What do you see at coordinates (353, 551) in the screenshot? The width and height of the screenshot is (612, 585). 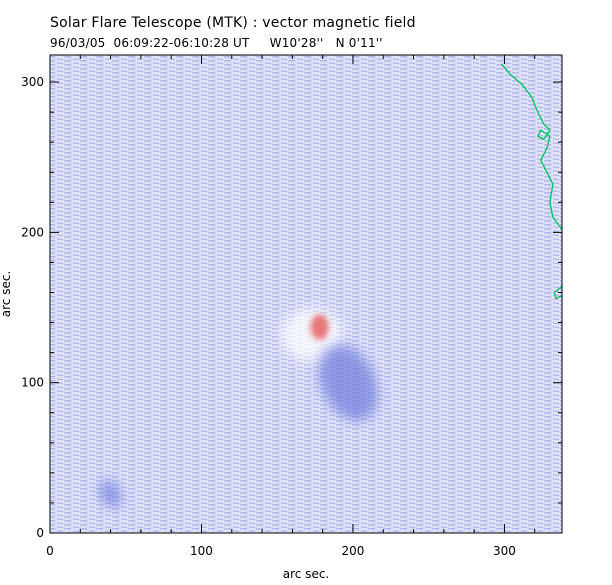 I see `x-tick-label: 200` at bounding box center [353, 551].